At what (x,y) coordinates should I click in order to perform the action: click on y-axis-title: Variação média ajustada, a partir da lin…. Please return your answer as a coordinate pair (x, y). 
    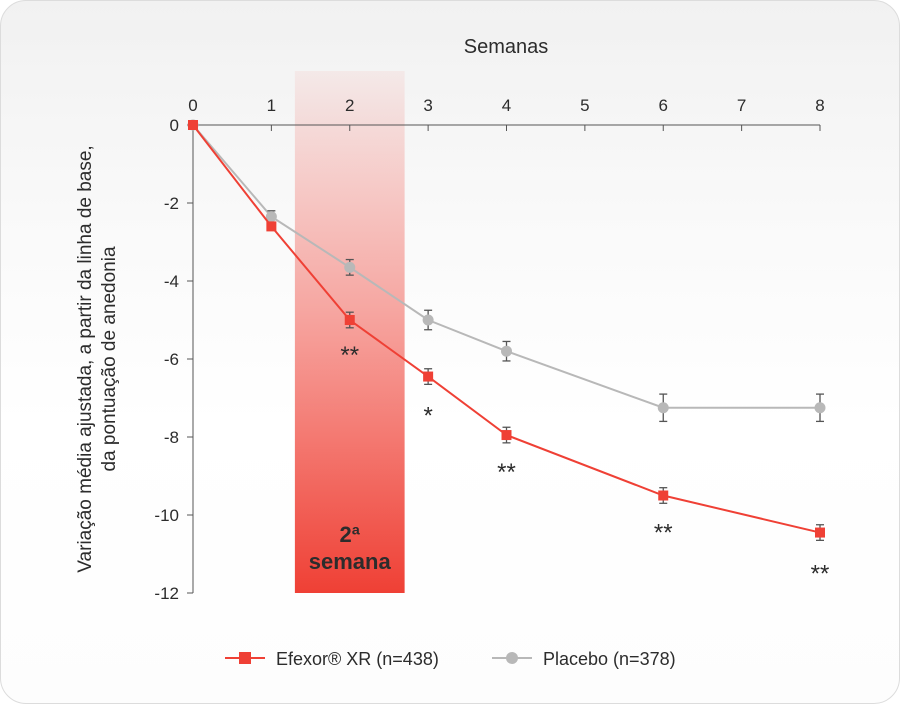
    Looking at the image, I should click on (97, 358).